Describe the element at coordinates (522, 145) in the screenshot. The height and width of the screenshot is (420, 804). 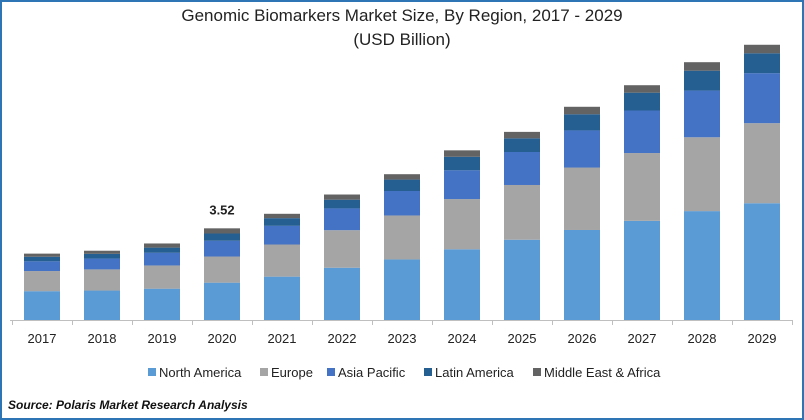
I see `bar-2025-latin-america` at that location.